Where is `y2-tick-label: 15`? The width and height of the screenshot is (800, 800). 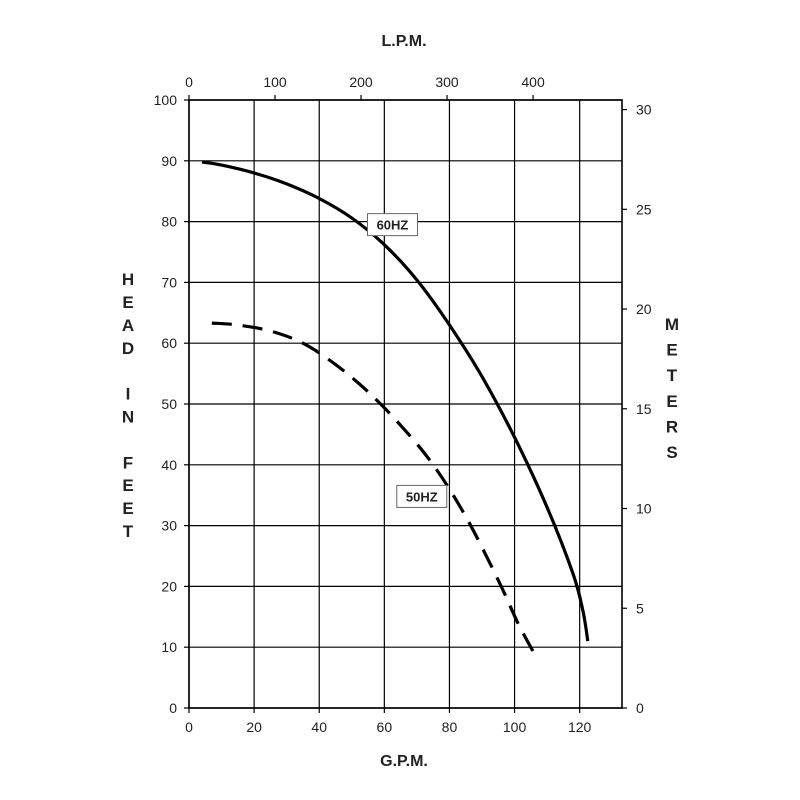 y2-tick-label: 15 is located at coordinates (644, 409).